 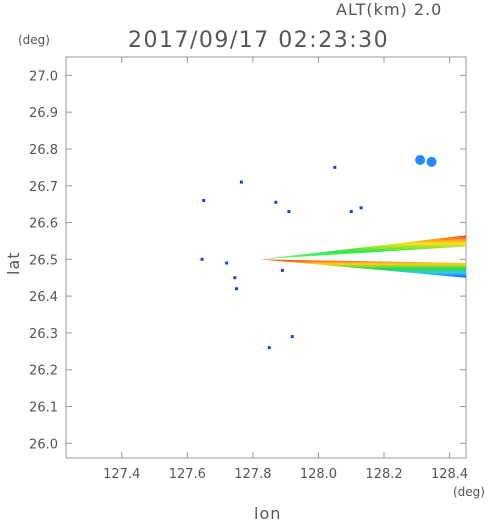 What do you see at coordinates (43, 113) in the screenshot?
I see `y-tick-label: 26.9` at bounding box center [43, 113].